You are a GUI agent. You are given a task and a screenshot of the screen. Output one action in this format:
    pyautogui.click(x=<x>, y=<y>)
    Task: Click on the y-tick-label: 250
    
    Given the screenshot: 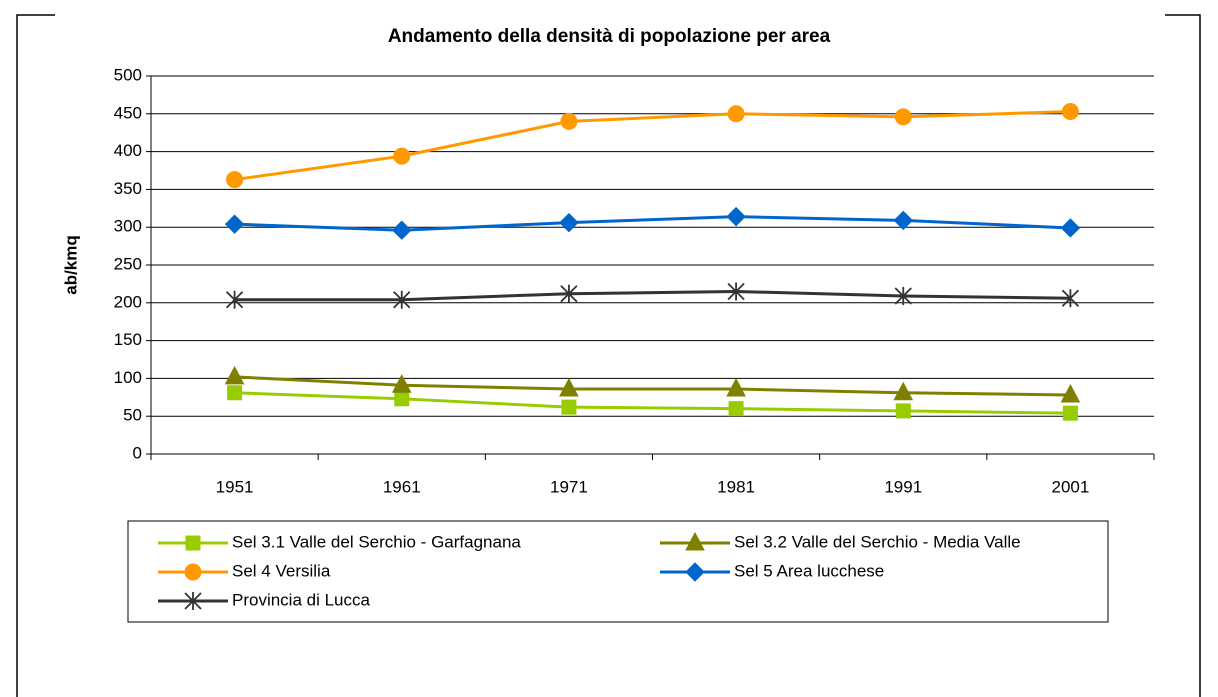 What is the action you would take?
    pyautogui.click(x=128, y=263)
    